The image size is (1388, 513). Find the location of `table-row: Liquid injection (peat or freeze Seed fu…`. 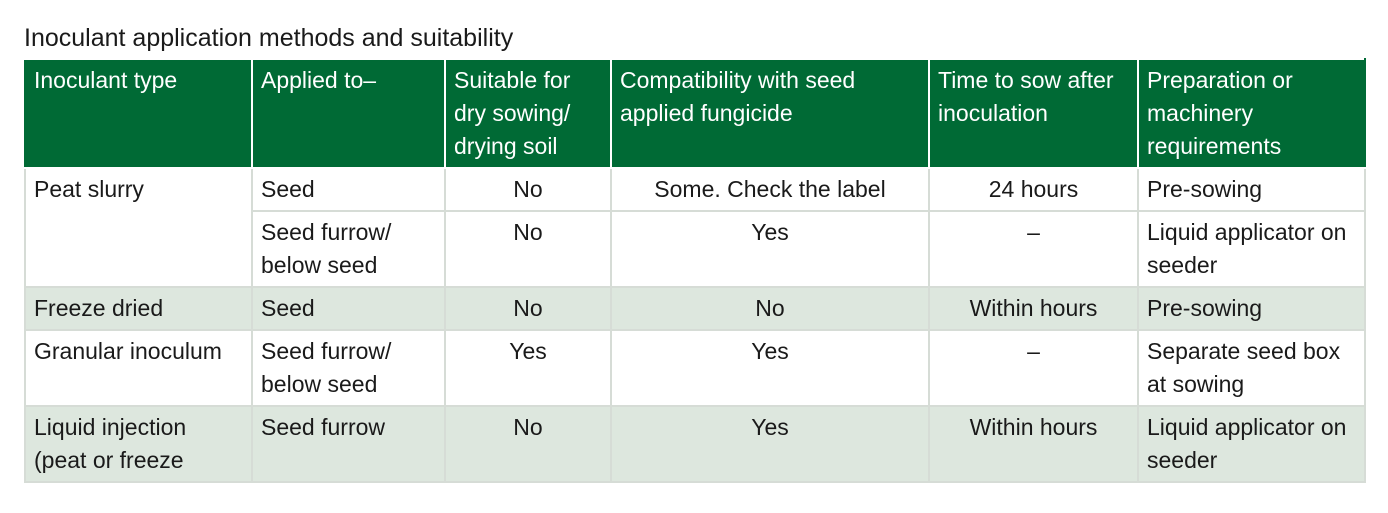

table-row: Liquid injection (peat or freeze Seed fu… is located at coordinates (695, 444).